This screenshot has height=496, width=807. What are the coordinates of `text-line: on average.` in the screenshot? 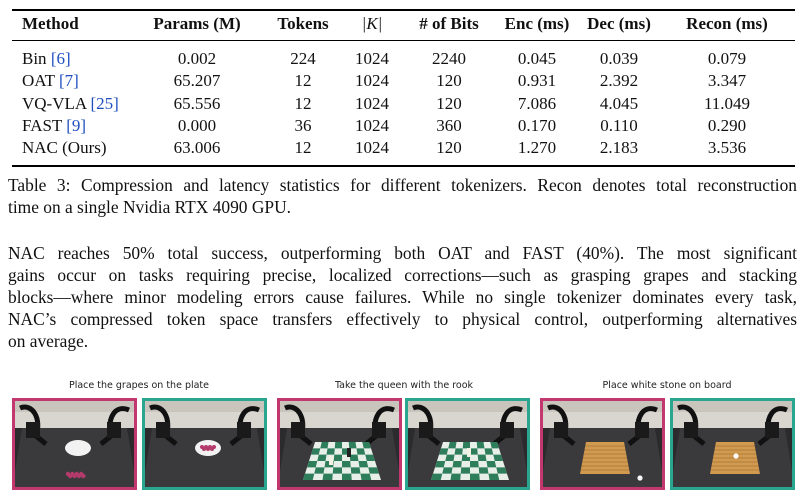 It's located at (48, 341).